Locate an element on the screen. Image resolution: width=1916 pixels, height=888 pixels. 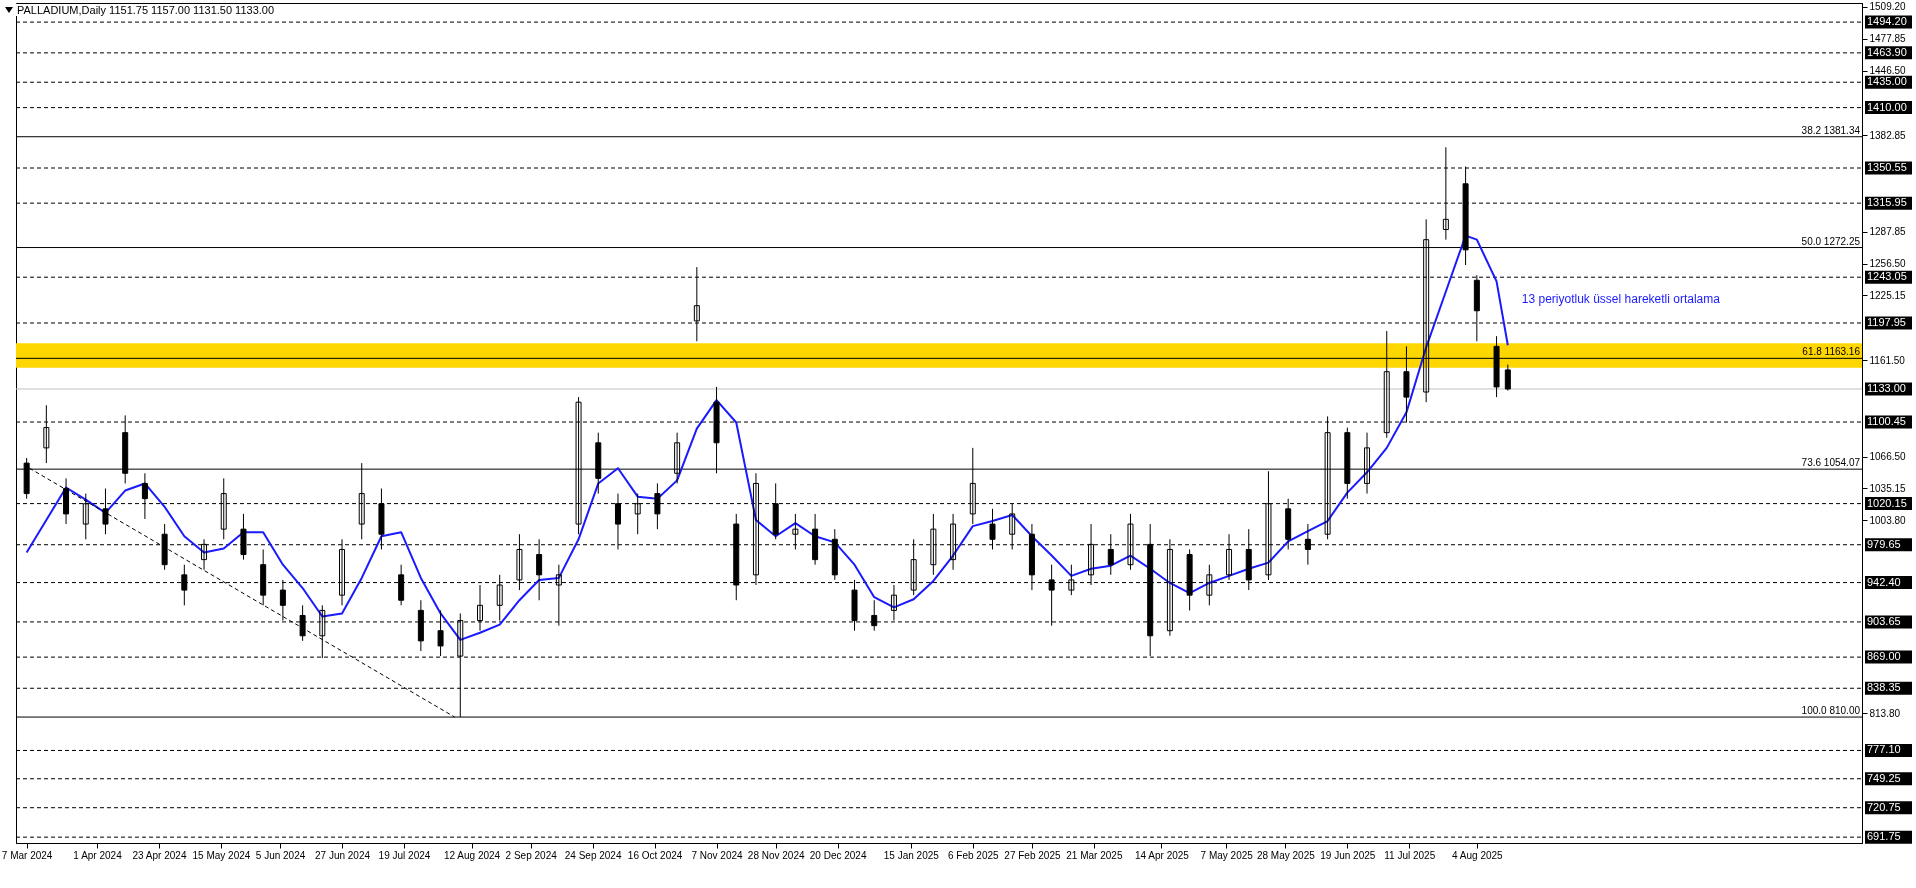
x-tick-label: 16 Oct 2024 is located at coordinates (655, 855).